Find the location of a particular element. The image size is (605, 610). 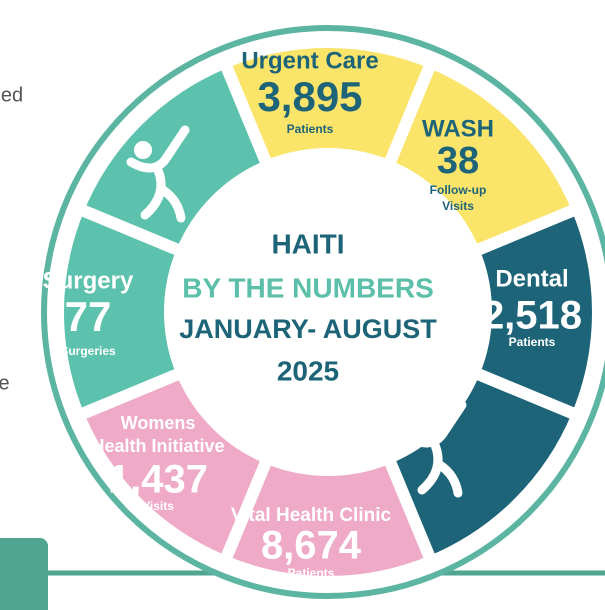

segment-label: Surgery is located at coordinates (88, 280).